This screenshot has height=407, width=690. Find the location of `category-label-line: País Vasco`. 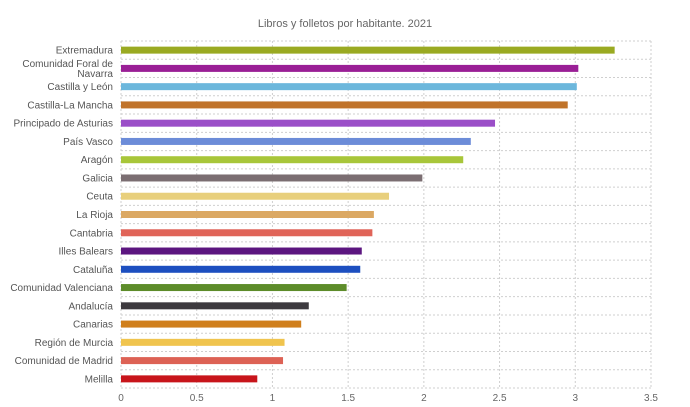

category-label-line: País Vasco is located at coordinates (88, 142).